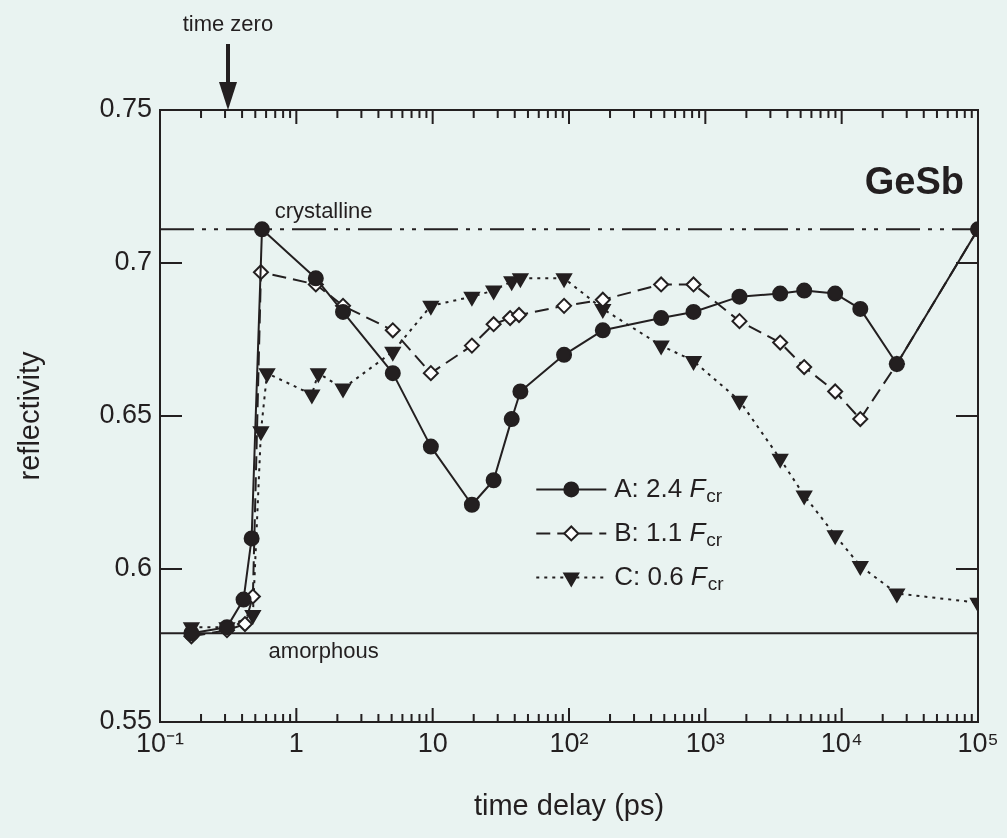 Image resolution: width=1007 pixels, height=838 pixels. I want to click on x-tick-label: 10⁵, so click(978, 742).